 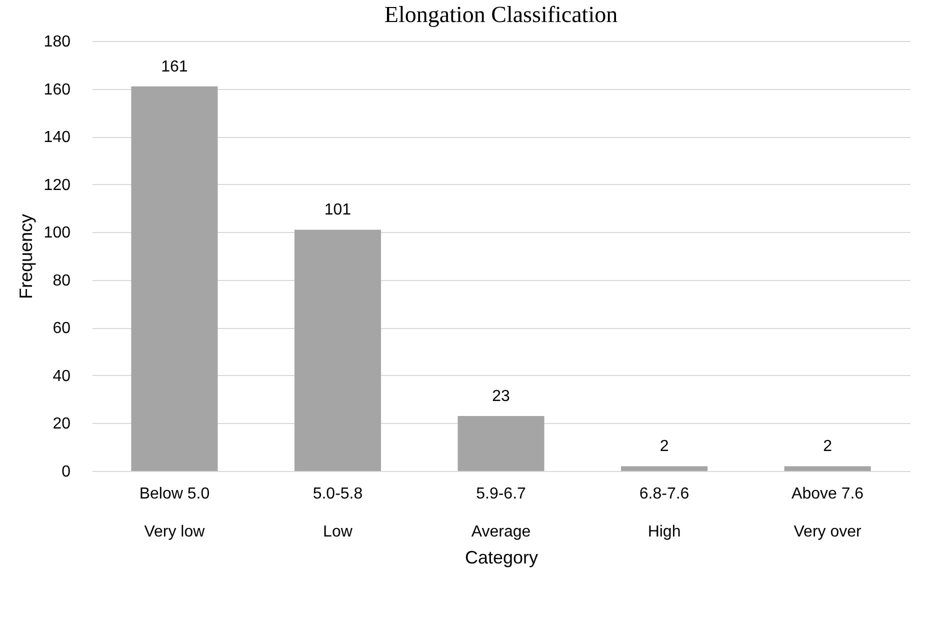 I want to click on y-axis-title: Frequency, so click(x=26, y=257).